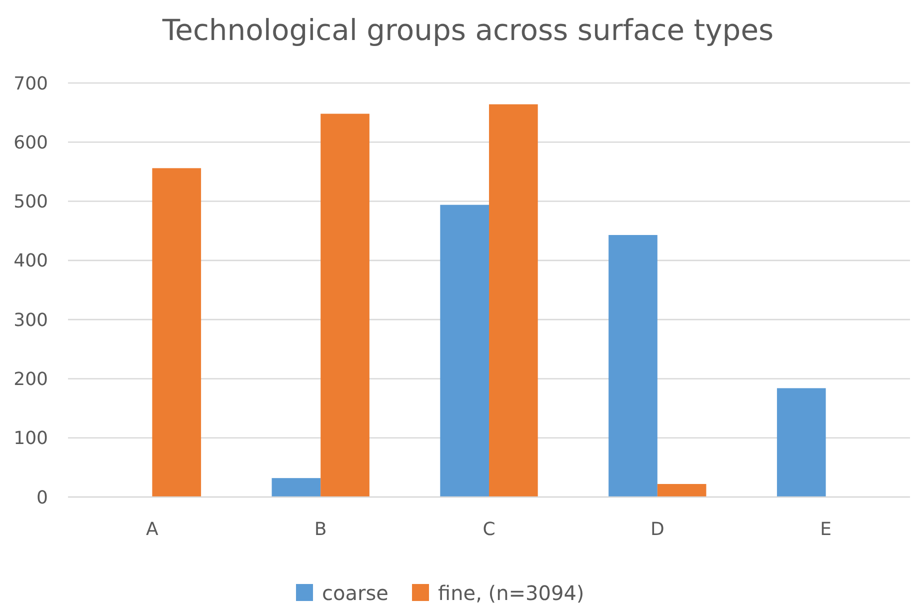 The width and height of the screenshot is (912, 615). What do you see at coordinates (31, 202) in the screenshot?
I see `y-tick-label: 500` at bounding box center [31, 202].